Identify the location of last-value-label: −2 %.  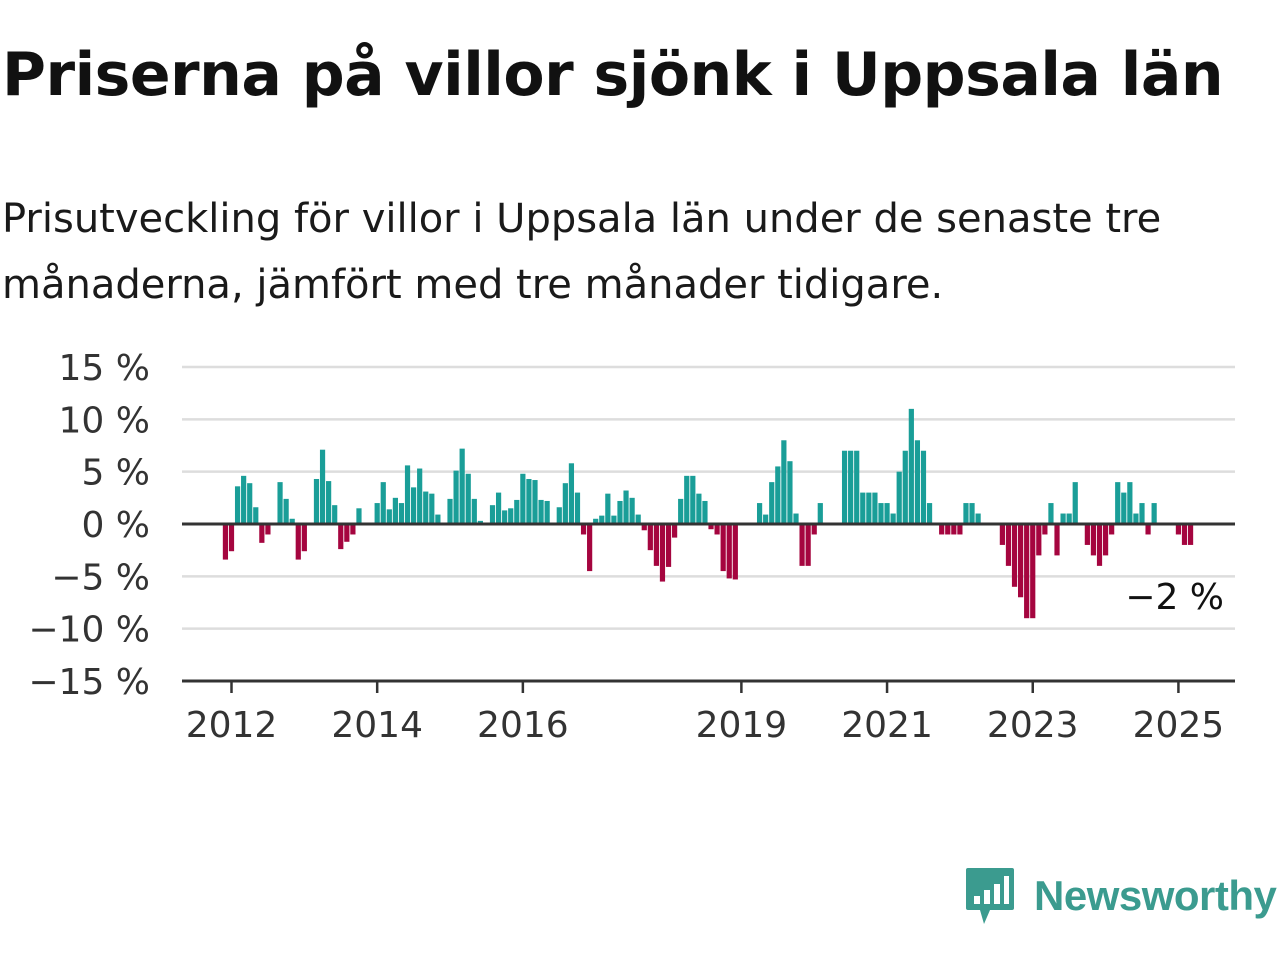
(1174, 597).